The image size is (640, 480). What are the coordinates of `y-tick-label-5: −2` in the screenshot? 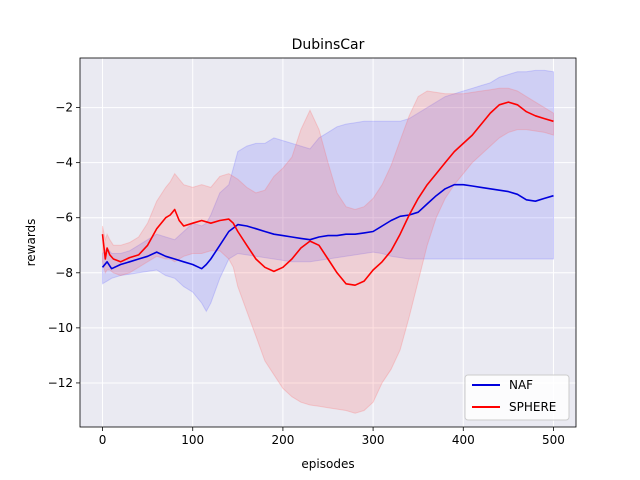 It's located at (64, 108).